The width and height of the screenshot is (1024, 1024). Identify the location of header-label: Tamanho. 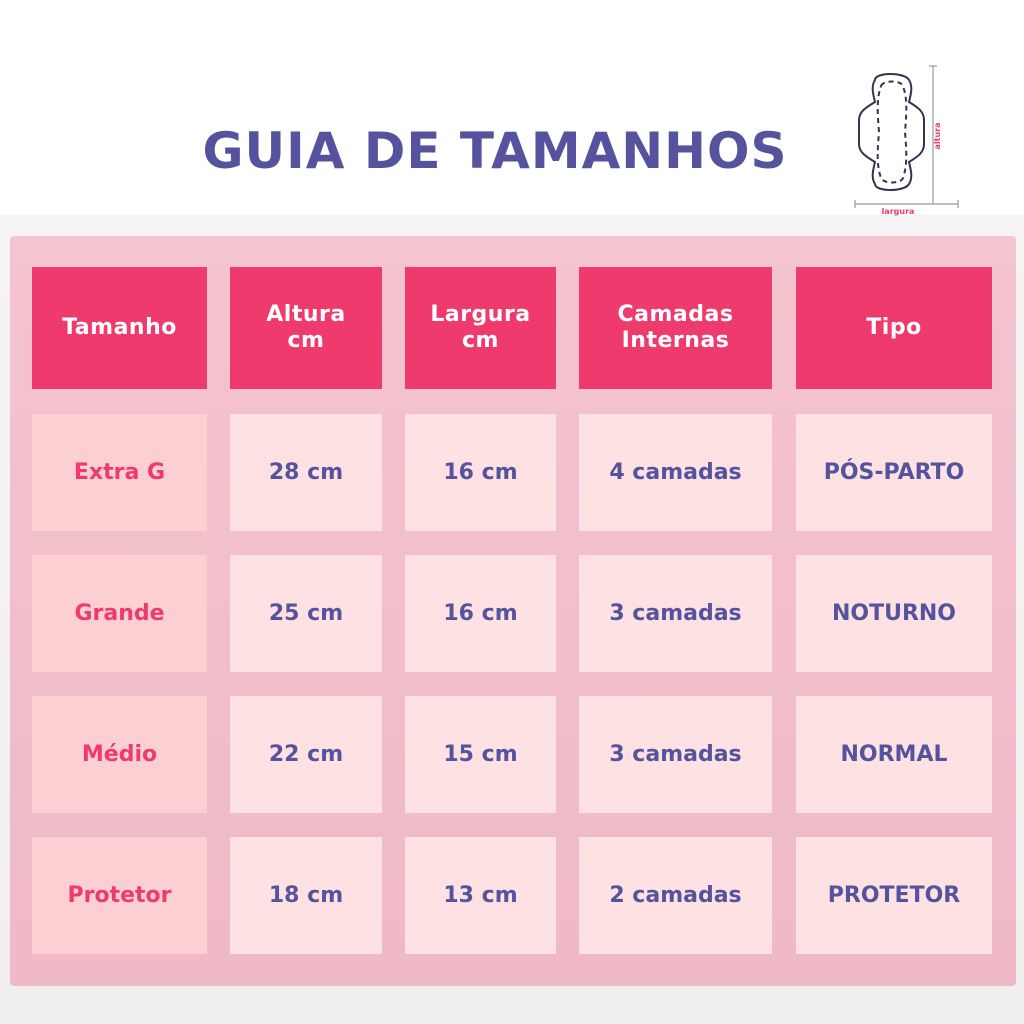
(119, 327).